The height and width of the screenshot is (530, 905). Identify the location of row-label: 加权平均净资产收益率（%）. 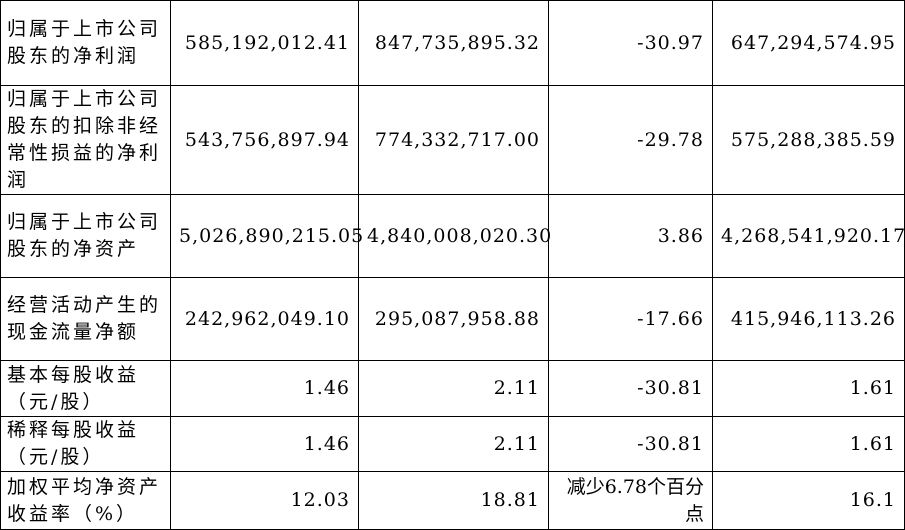
(85, 500).